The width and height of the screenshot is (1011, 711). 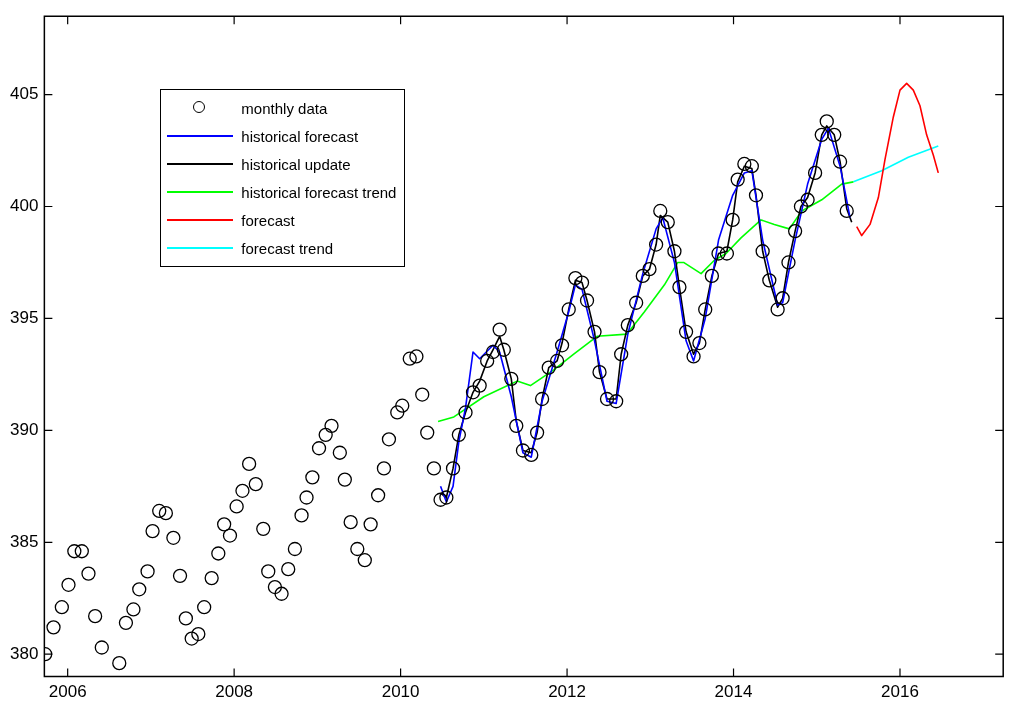 I want to click on x-tick-label: 2012, so click(x=567, y=692).